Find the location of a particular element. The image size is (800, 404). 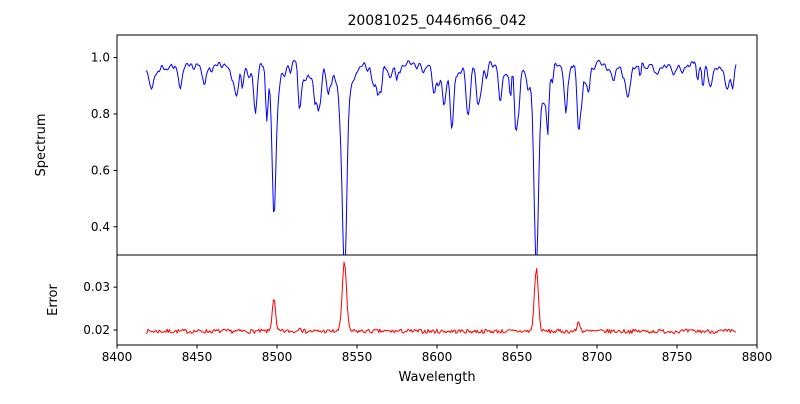

x-tick-label: 8700 is located at coordinates (597, 357).